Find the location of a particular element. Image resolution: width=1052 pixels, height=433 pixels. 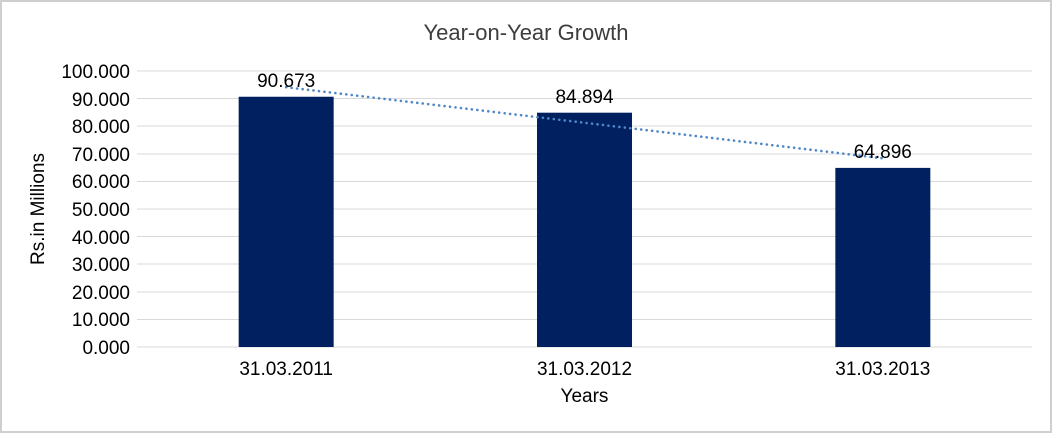

y-tick-label: 30.000 is located at coordinates (100, 266).